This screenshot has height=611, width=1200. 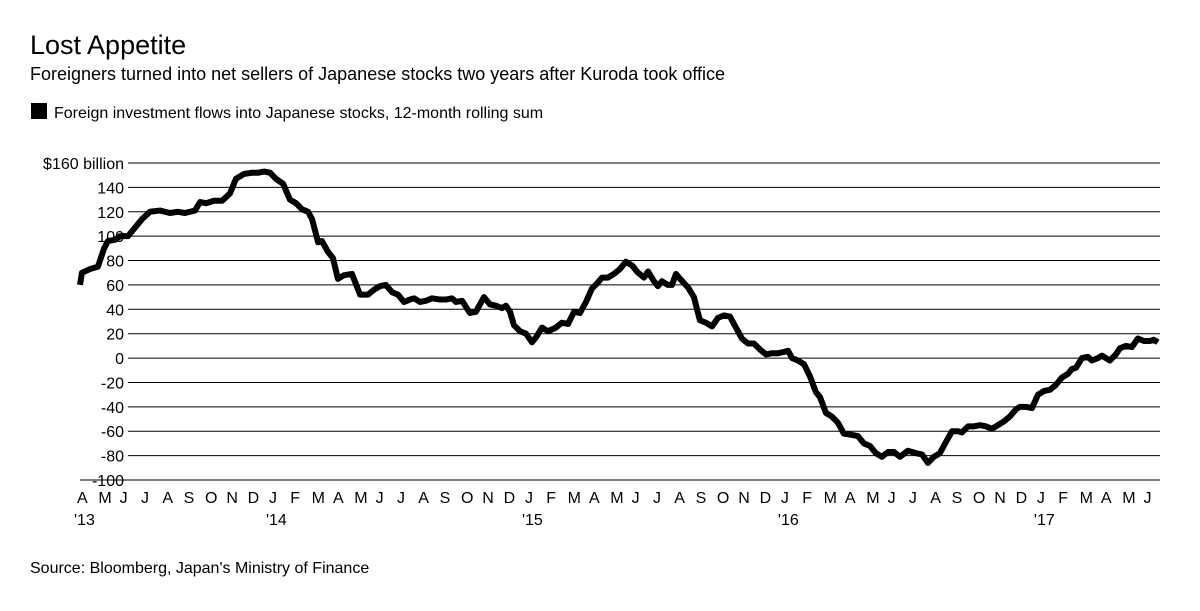 I want to click on y-tick-label: -100, so click(x=108, y=481).